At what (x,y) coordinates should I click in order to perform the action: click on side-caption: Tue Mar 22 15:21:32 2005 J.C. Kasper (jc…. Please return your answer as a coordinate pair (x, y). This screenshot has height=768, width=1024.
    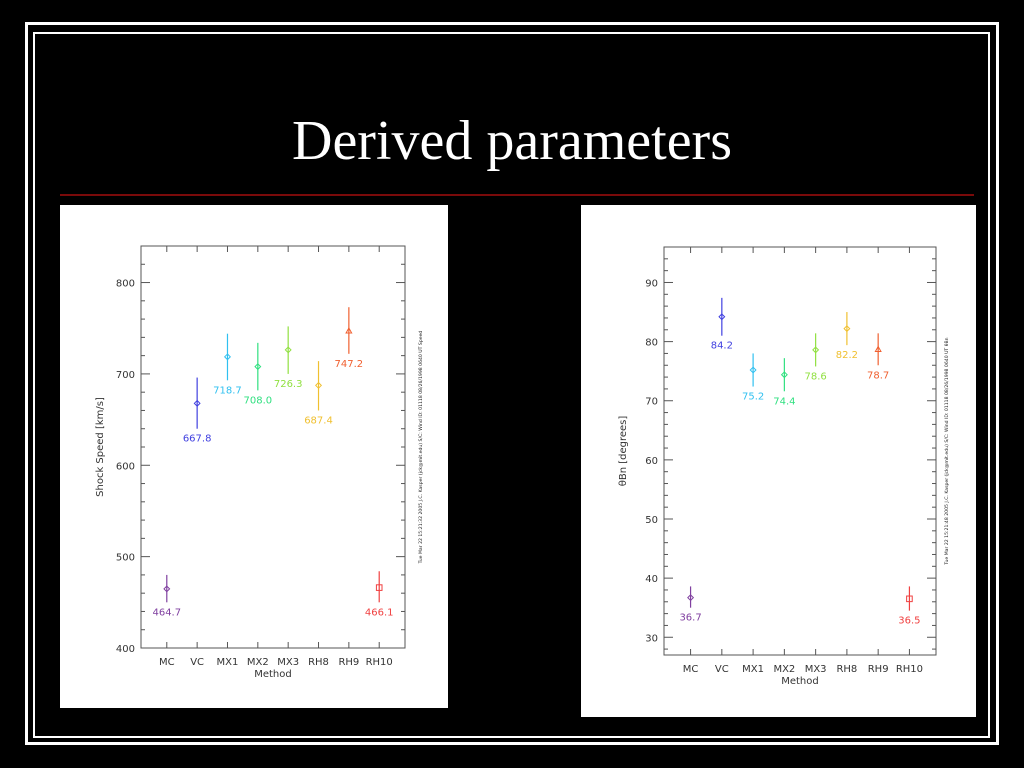
    Looking at the image, I should click on (421, 448).